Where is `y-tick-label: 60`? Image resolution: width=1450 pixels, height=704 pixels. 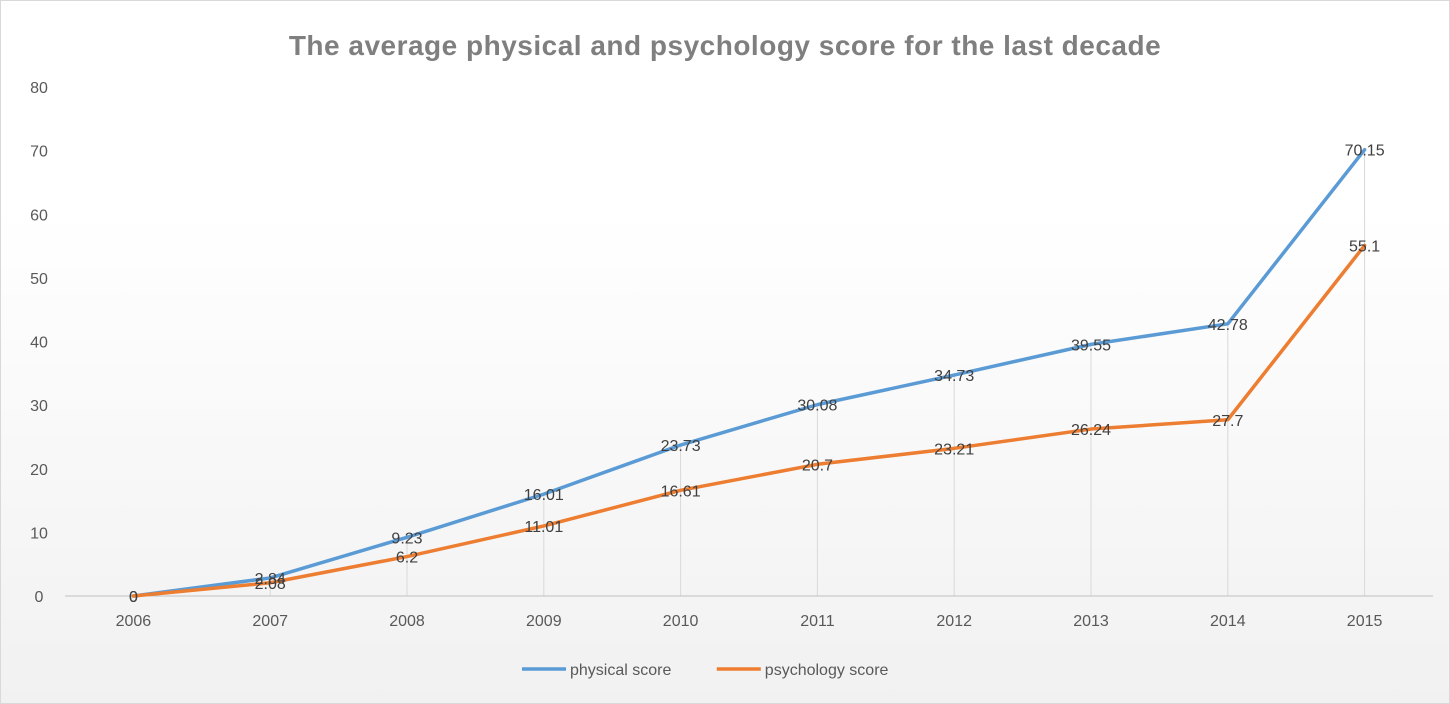
y-tick-label: 60 is located at coordinates (39, 215).